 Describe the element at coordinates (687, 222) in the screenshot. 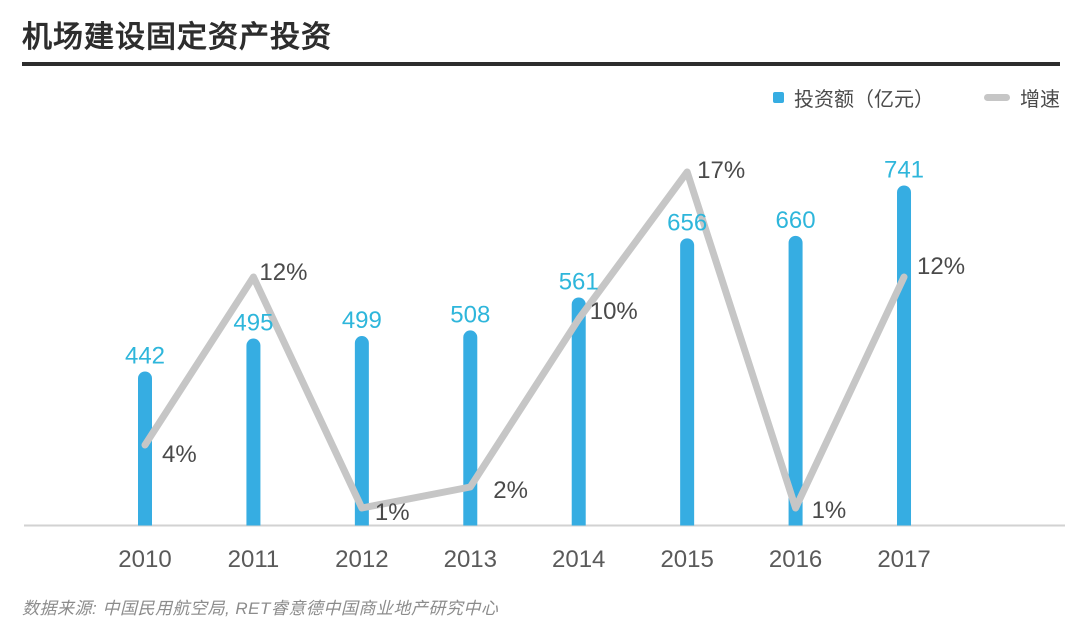

I see `bar-value-label-2015: 656` at that location.